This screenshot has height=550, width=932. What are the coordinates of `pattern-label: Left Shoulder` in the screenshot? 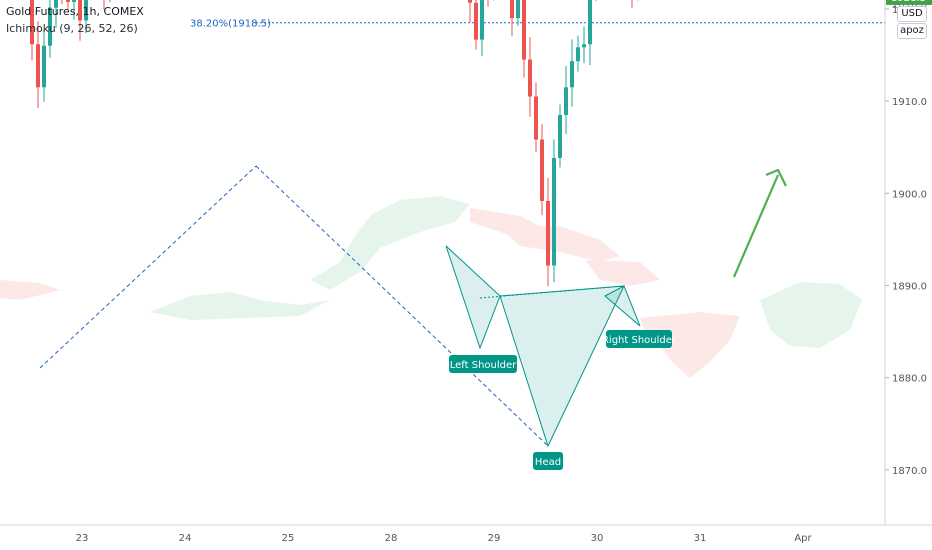 It's located at (483, 365).